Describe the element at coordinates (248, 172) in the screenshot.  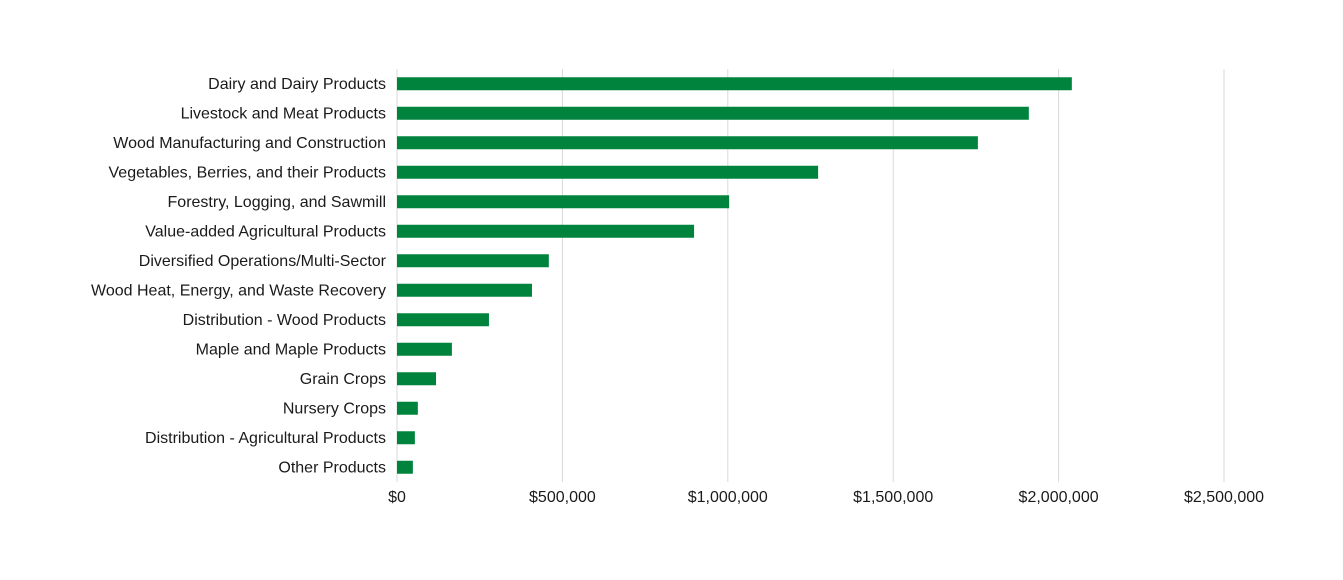
I see `y-tick-label: Vegetables, Berries, and their Products` at that location.